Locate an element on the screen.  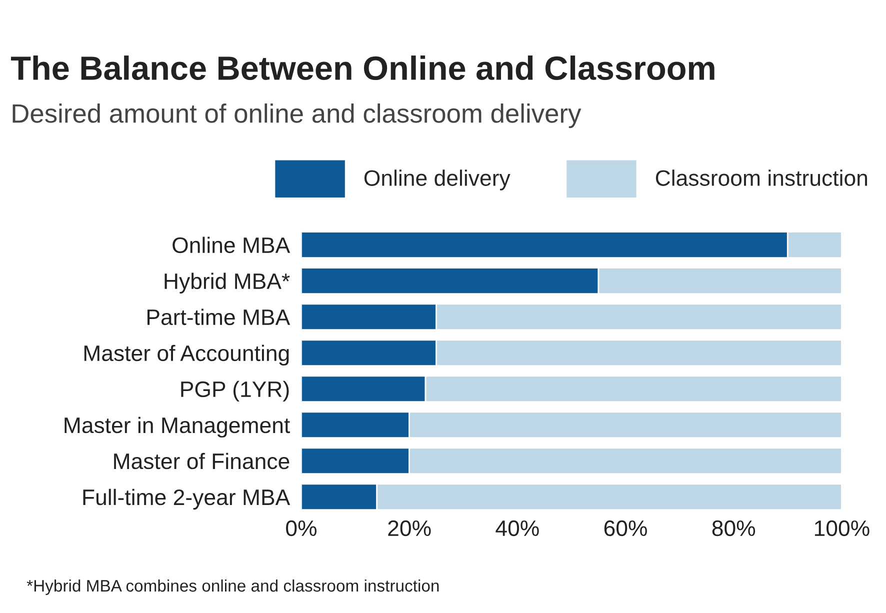
y-tick-label: Master of Accounting is located at coordinates (186, 355).